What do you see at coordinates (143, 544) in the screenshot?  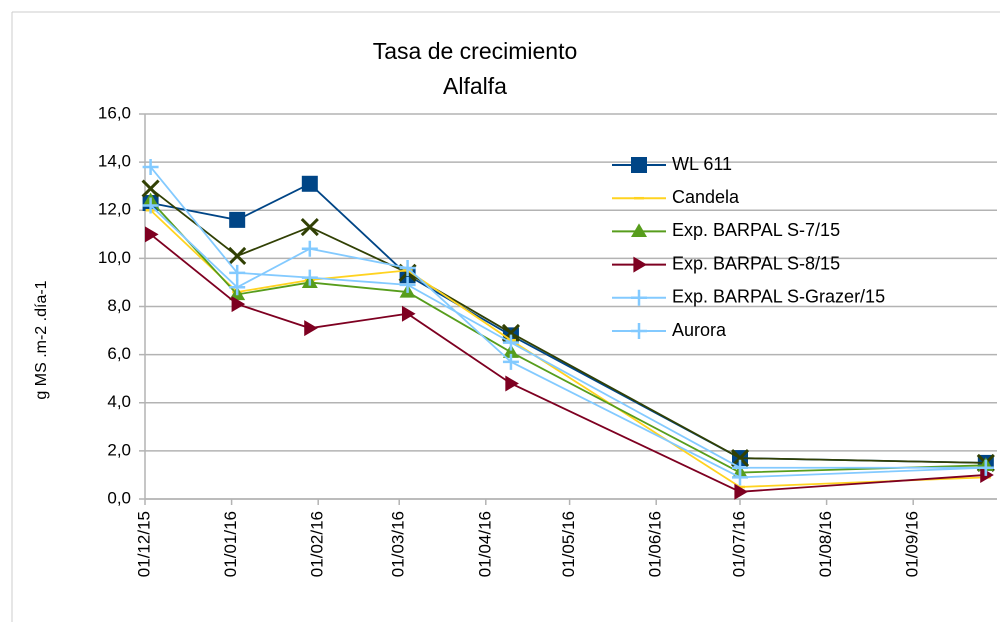 I see `x-tick-label: 01/12/15` at bounding box center [143, 544].